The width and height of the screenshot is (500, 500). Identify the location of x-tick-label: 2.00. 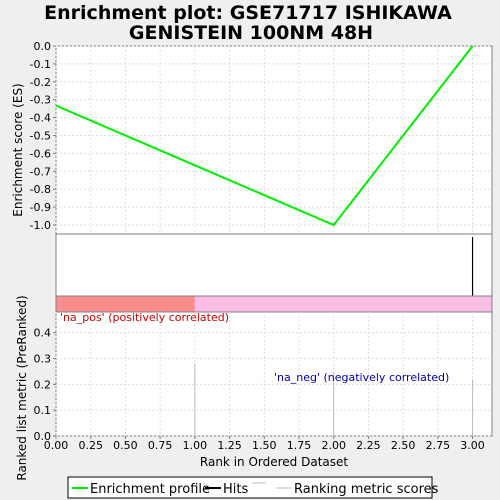
(333, 445).